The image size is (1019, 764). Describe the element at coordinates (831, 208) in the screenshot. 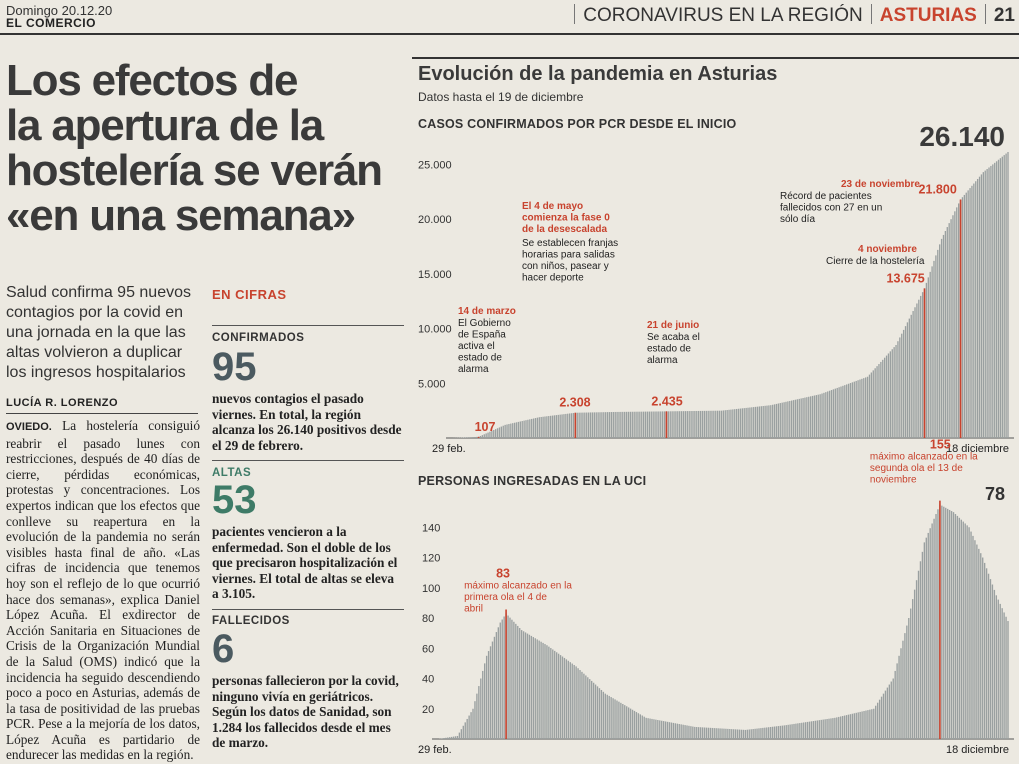

I see `annotation-text: fallecidos con 27 en un` at that location.